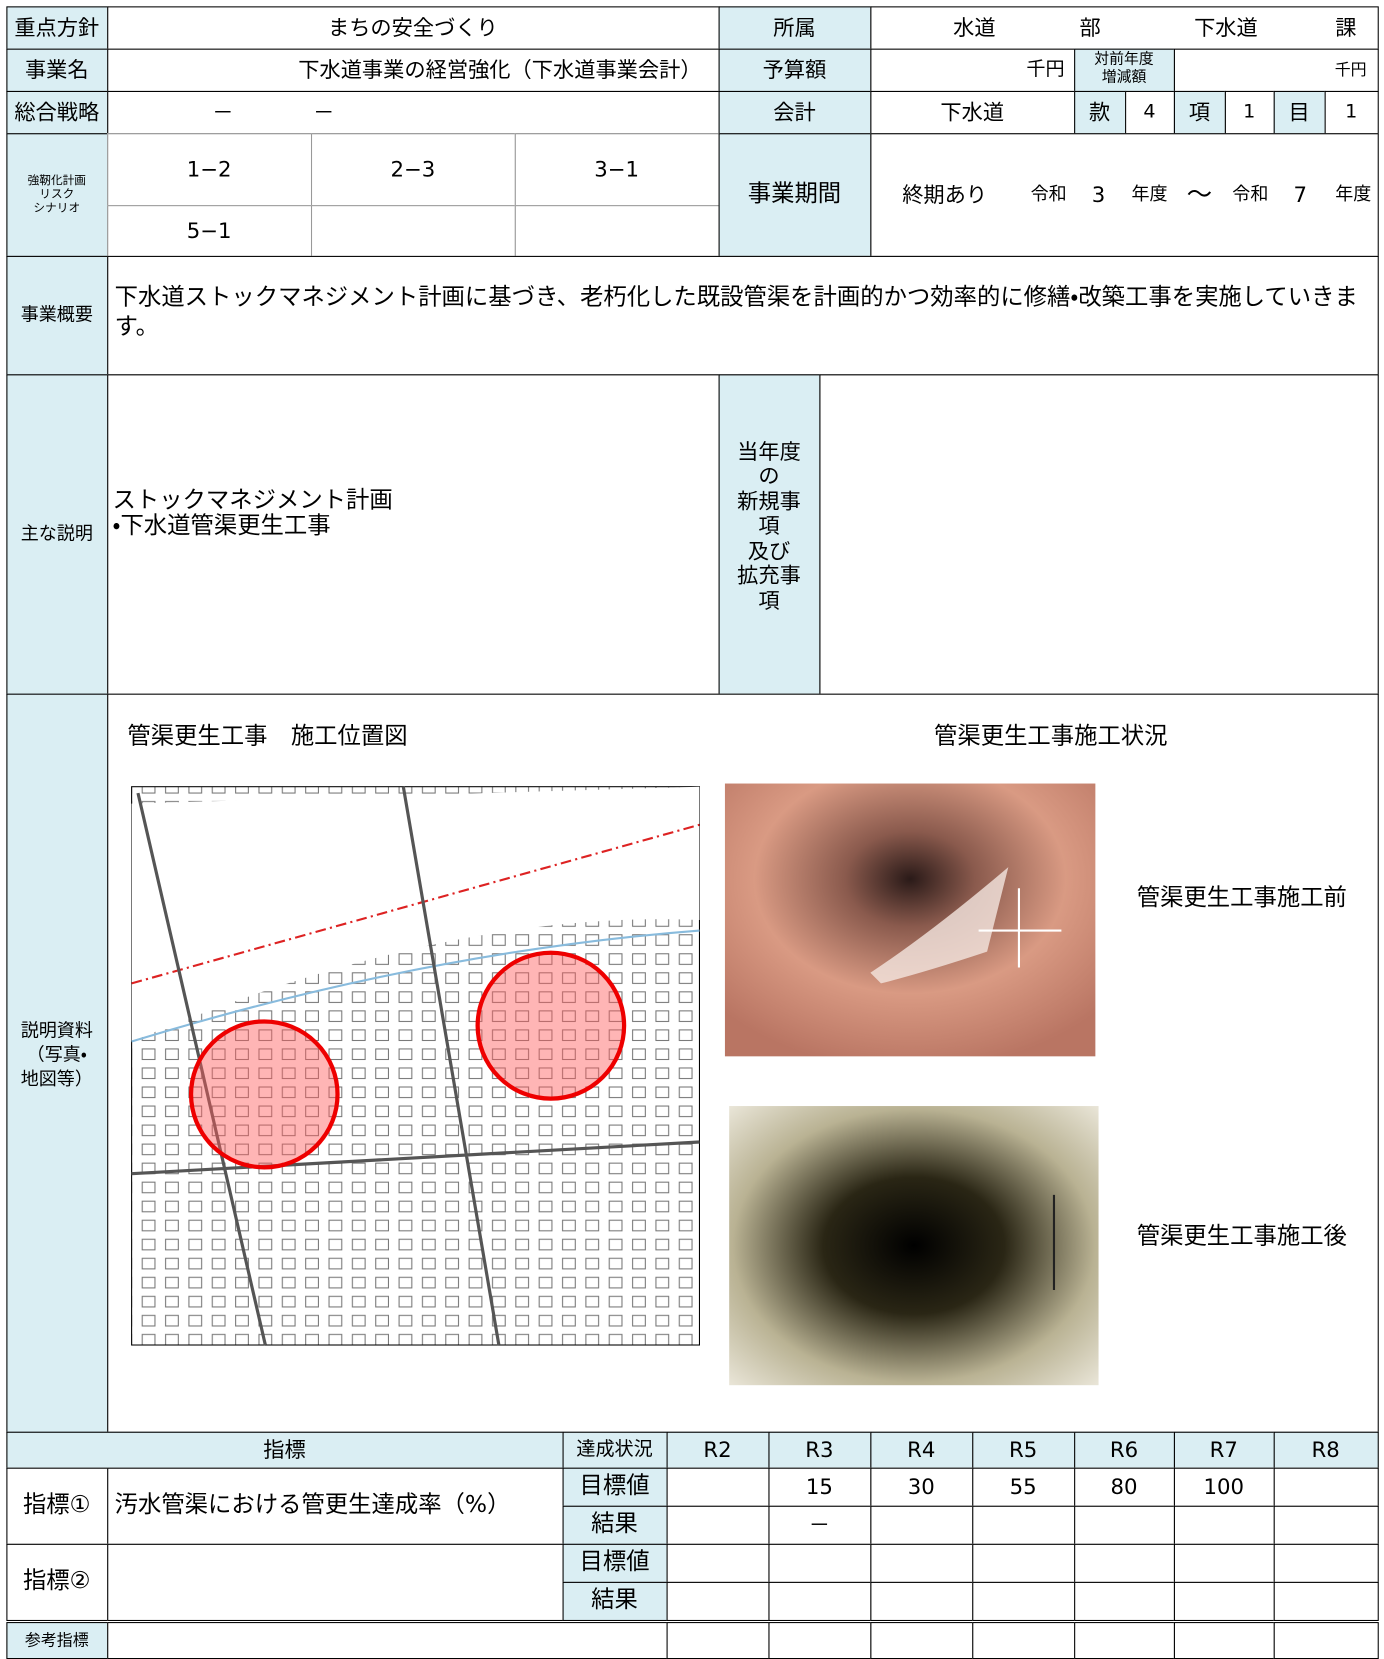  What do you see at coordinates (412, 27) in the screenshot?
I see `value: まちの安全づくり` at bounding box center [412, 27].